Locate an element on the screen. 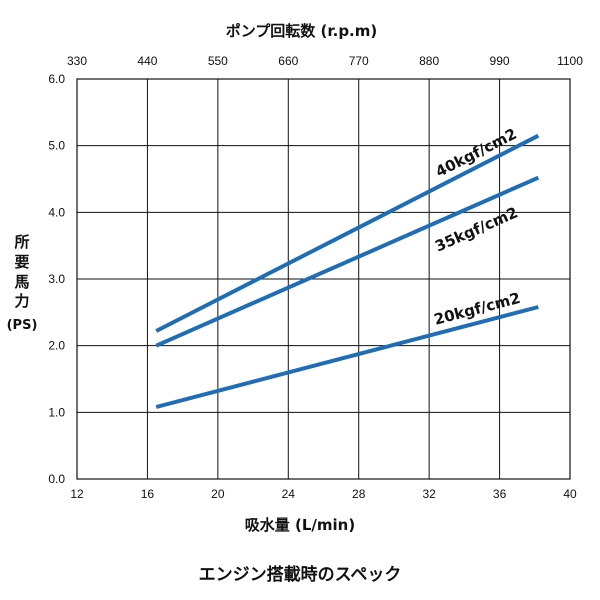 This screenshot has width=600, height=600. x-tick-labels: 12 16 20 24 28 32 36 40 is located at coordinates (323, 494).